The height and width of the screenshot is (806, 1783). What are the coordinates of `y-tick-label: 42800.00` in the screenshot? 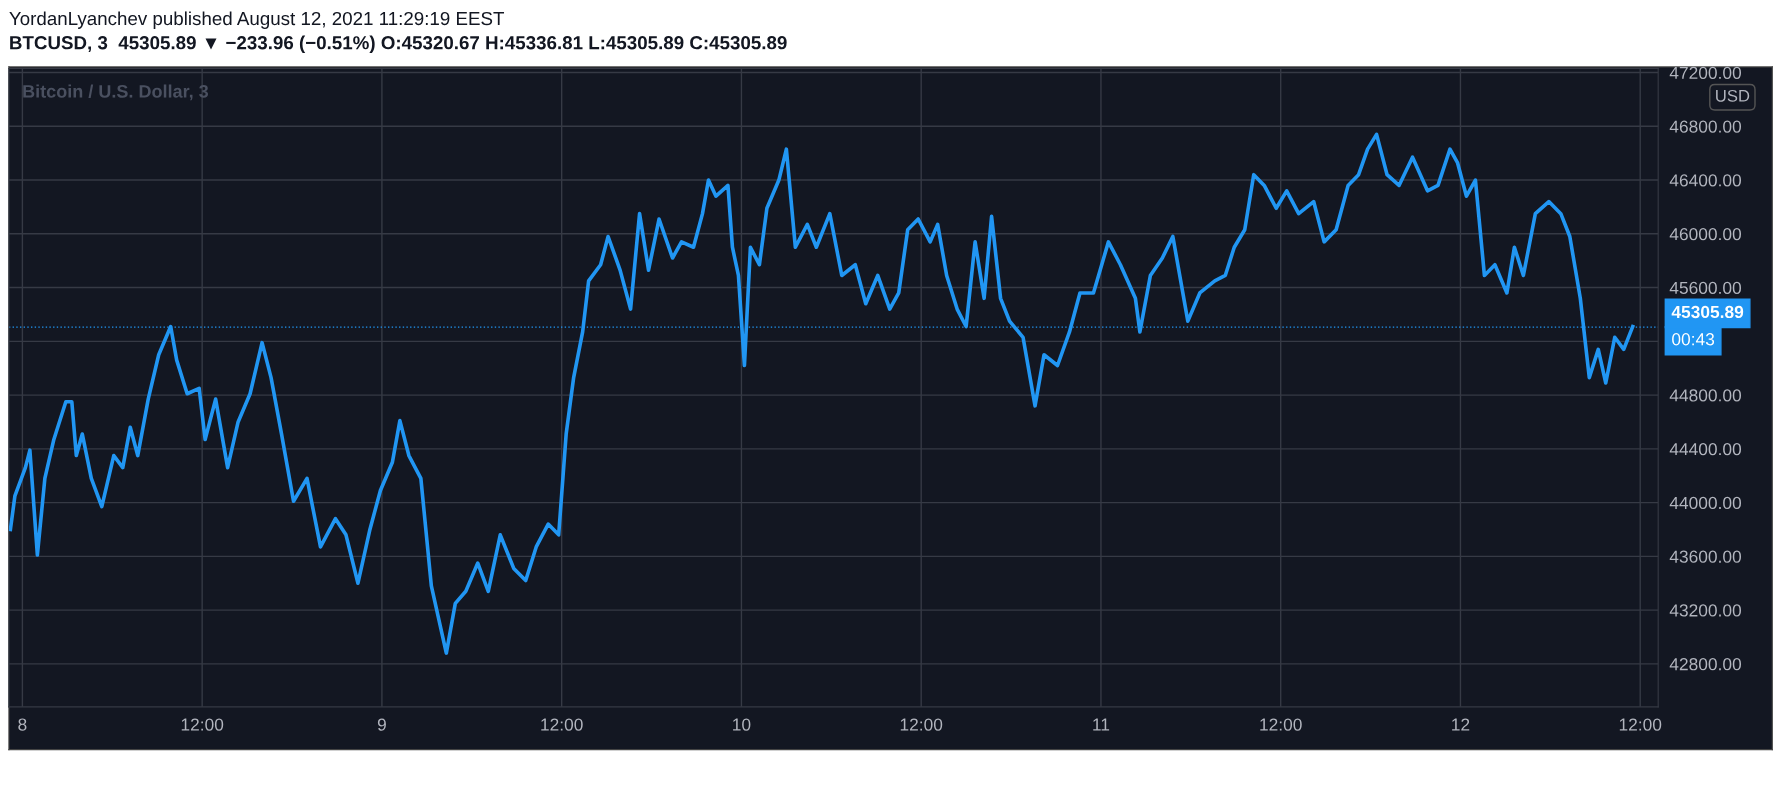 It's located at (1705, 664).